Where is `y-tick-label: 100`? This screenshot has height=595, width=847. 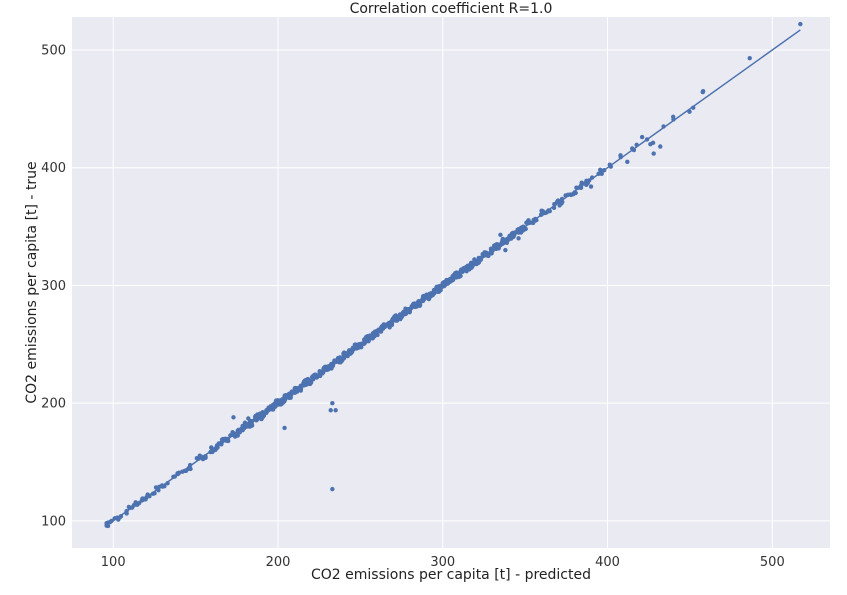
y-tick-label: 100 is located at coordinates (53, 521).